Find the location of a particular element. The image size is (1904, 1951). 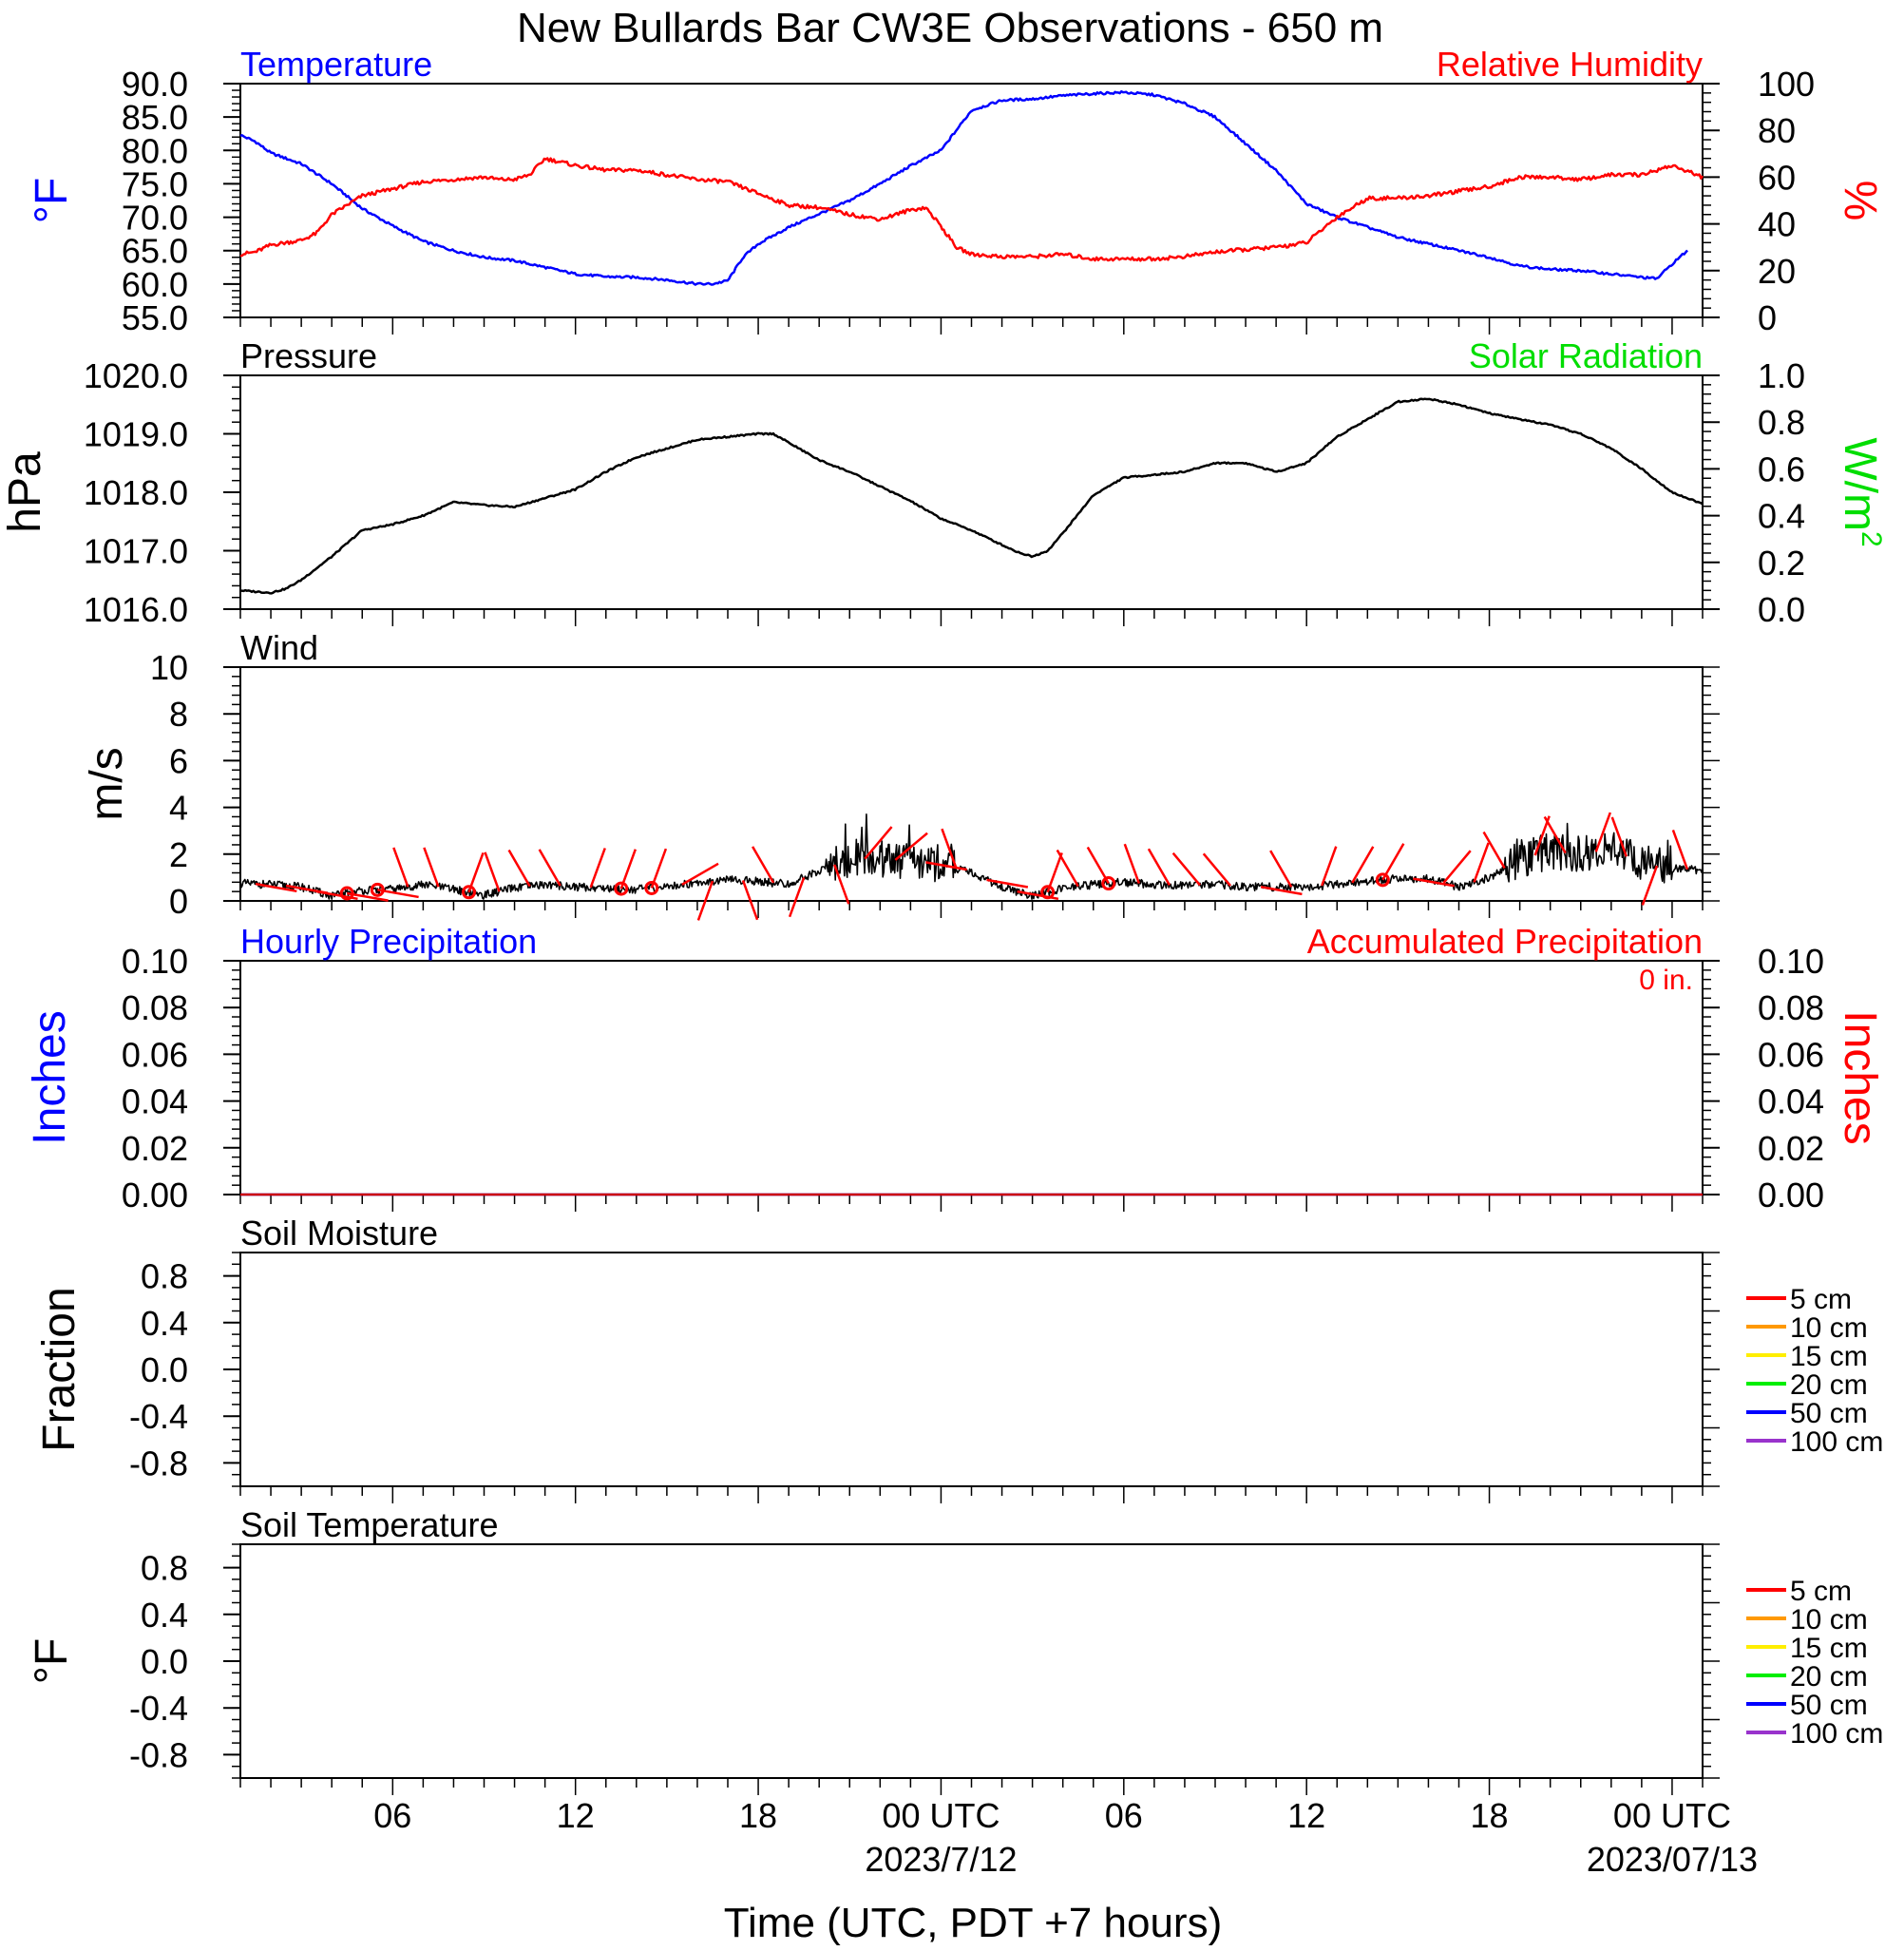

series-pressure is located at coordinates (971, 496).